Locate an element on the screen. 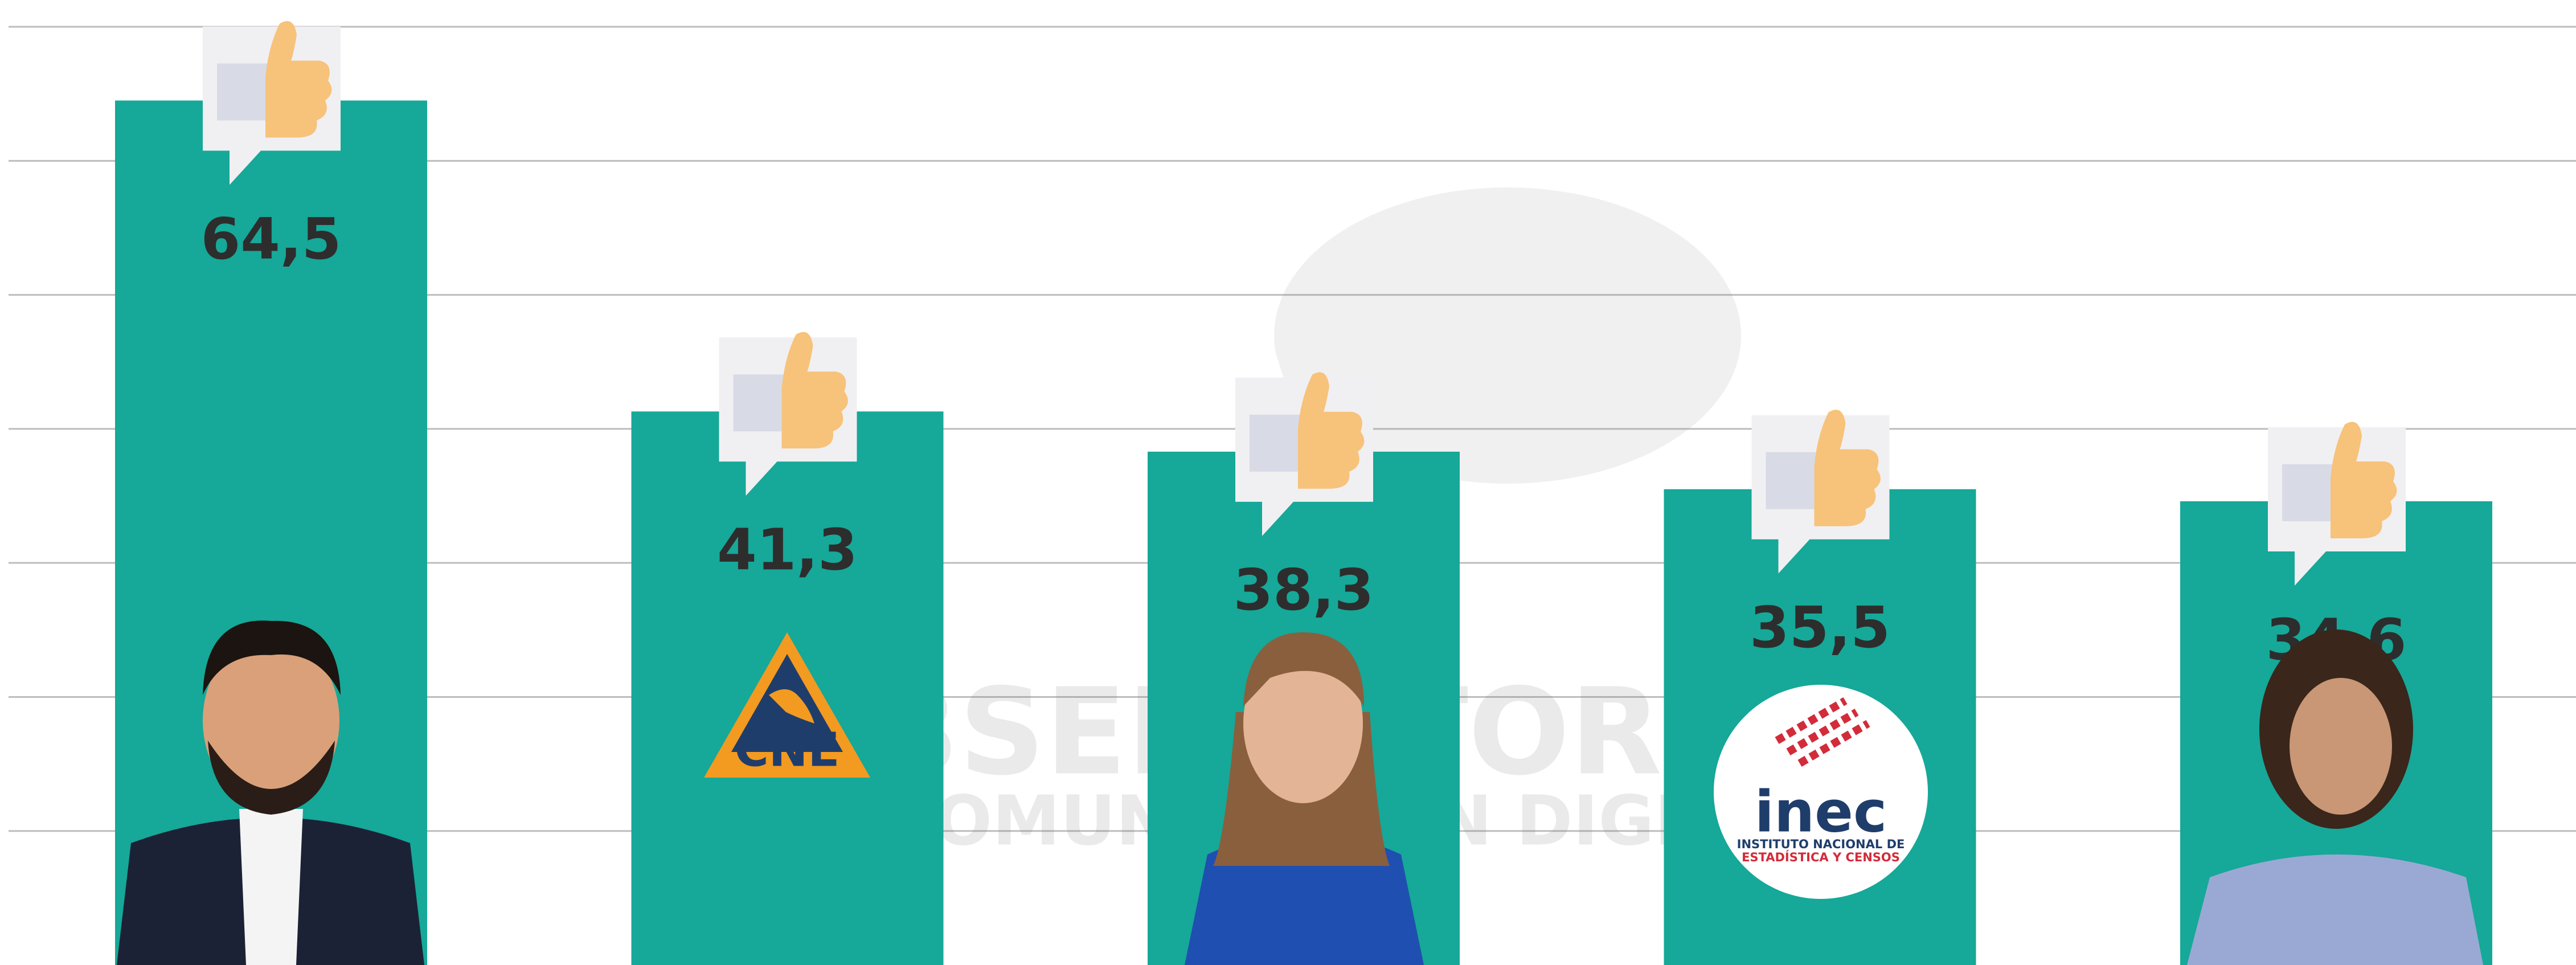 This screenshot has width=2576, height=965. cne-logo: CNE is located at coordinates (787, 705).